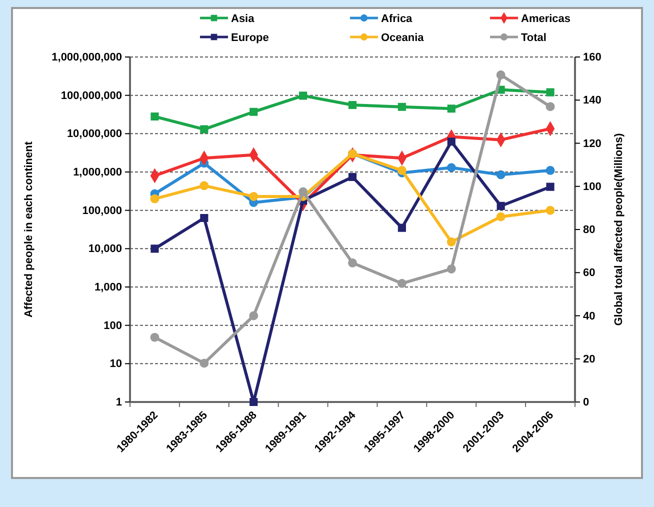  I want to click on legend-label: Asia, so click(243, 19).